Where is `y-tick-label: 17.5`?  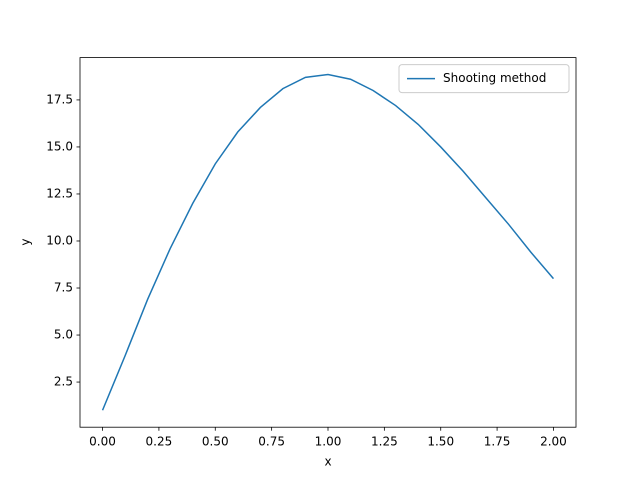 y-tick-label: 17.5 is located at coordinates (59, 99).